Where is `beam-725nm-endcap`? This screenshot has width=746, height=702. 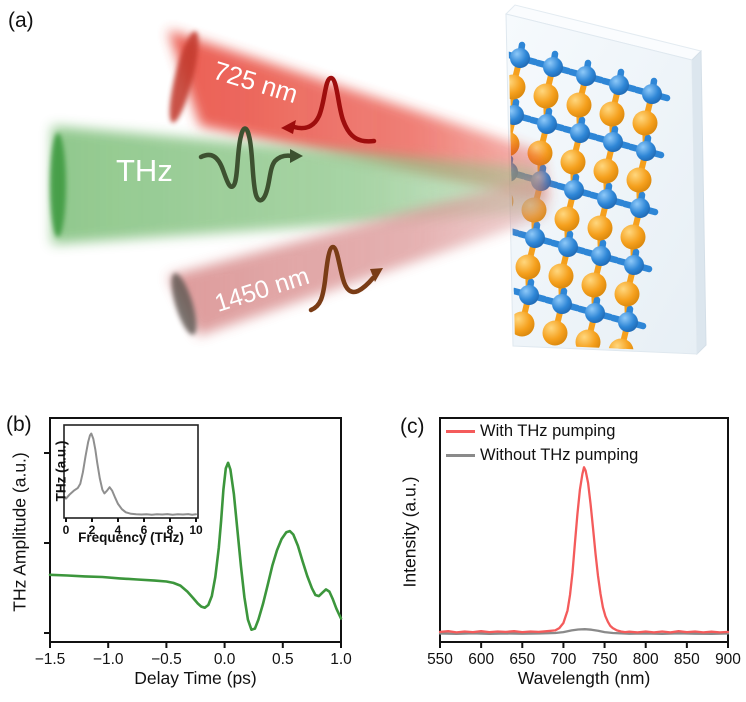
beam-725nm-endcap is located at coordinates (184, 77).